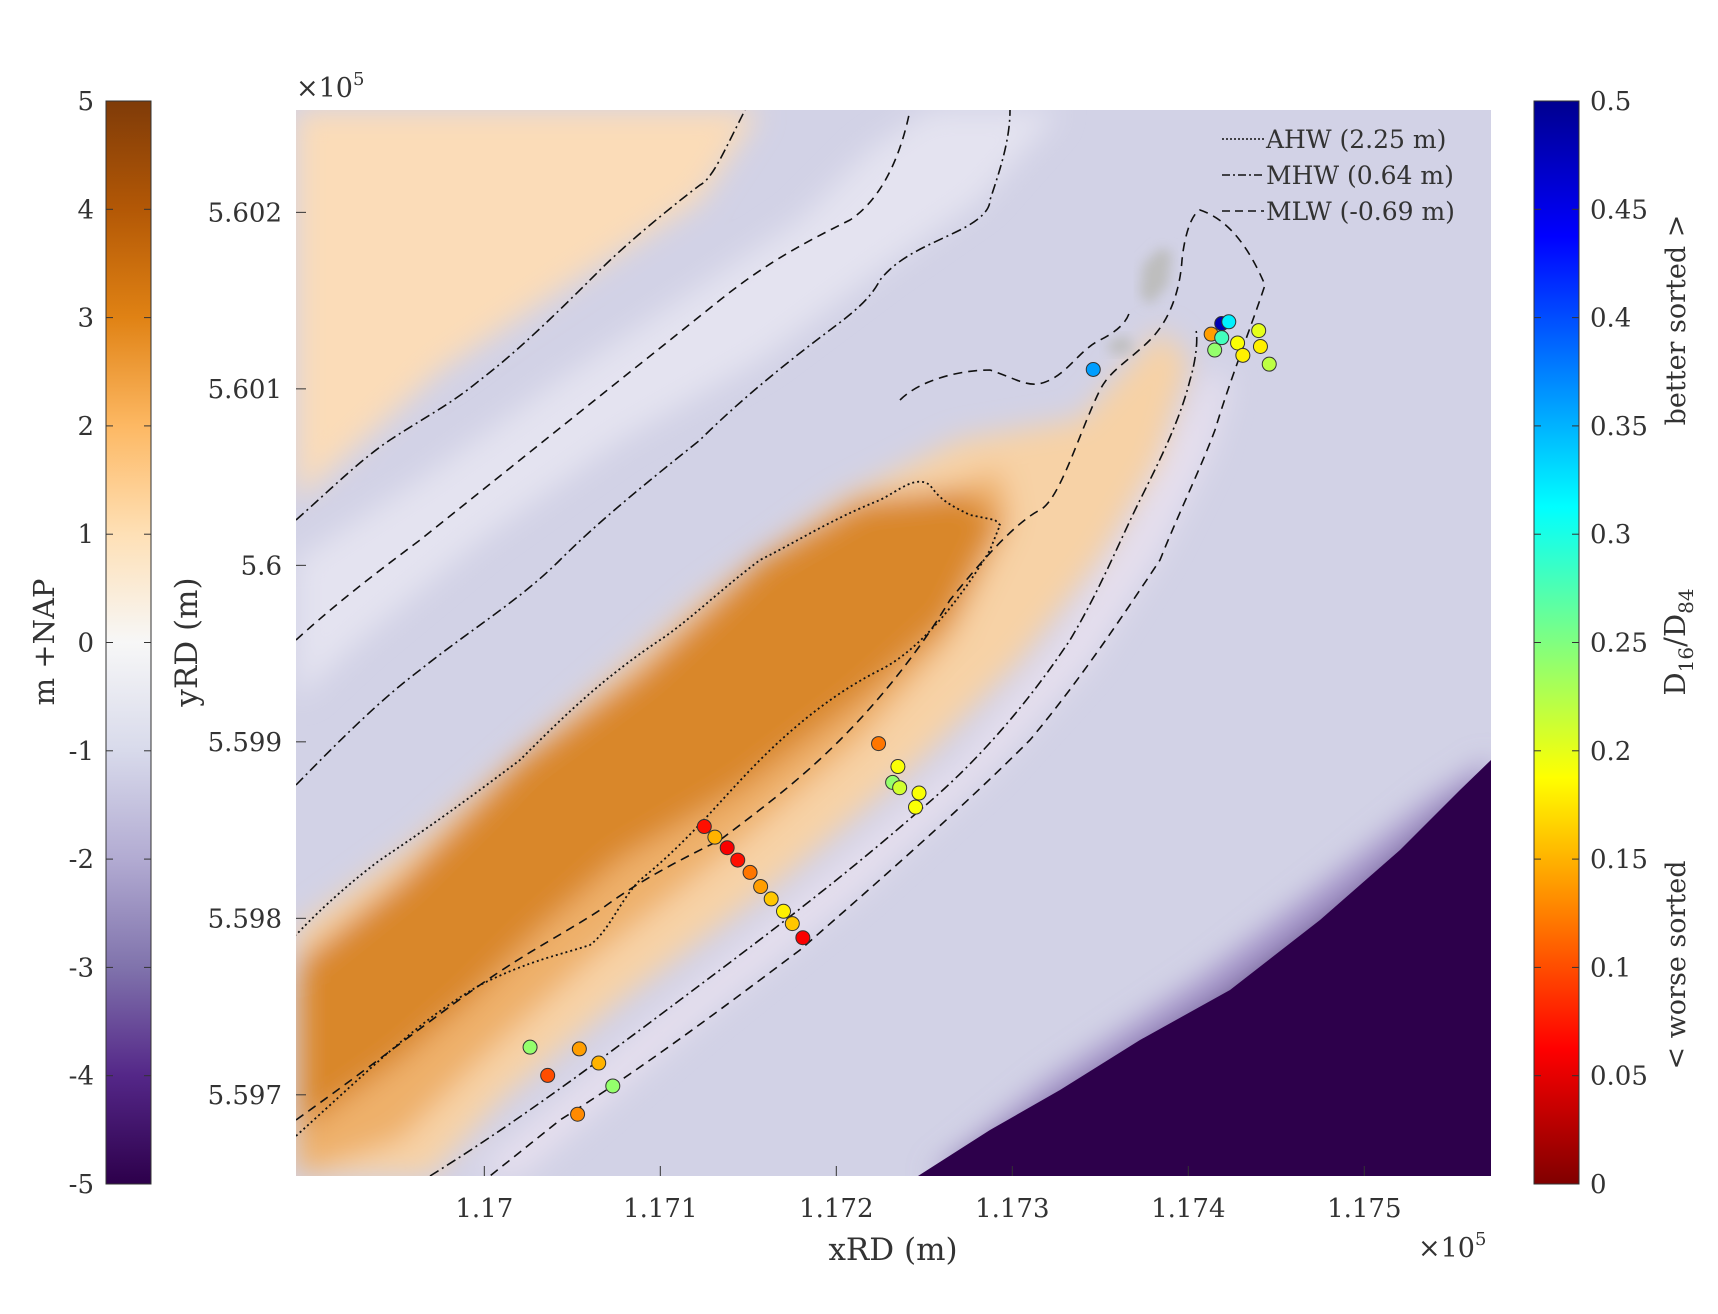  Describe the element at coordinates (128, 642) in the screenshot. I see `elevation-colorbar-gradient` at that location.